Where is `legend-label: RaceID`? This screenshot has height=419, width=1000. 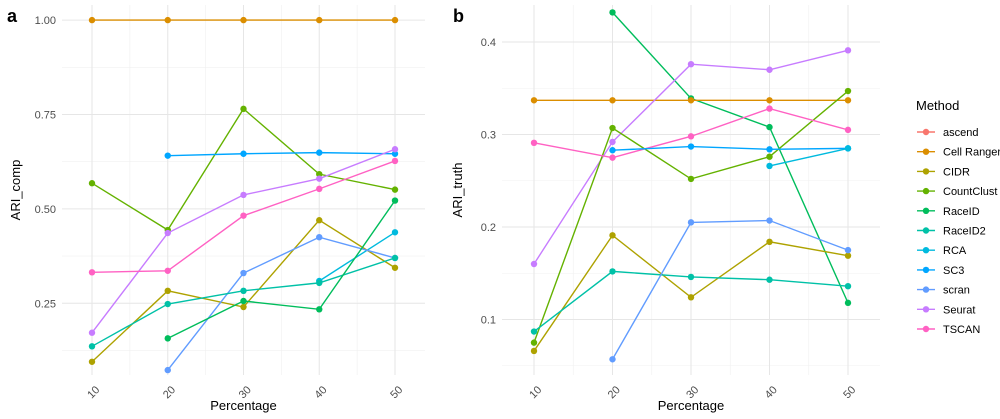 legend-label: RaceID is located at coordinates (961, 212).